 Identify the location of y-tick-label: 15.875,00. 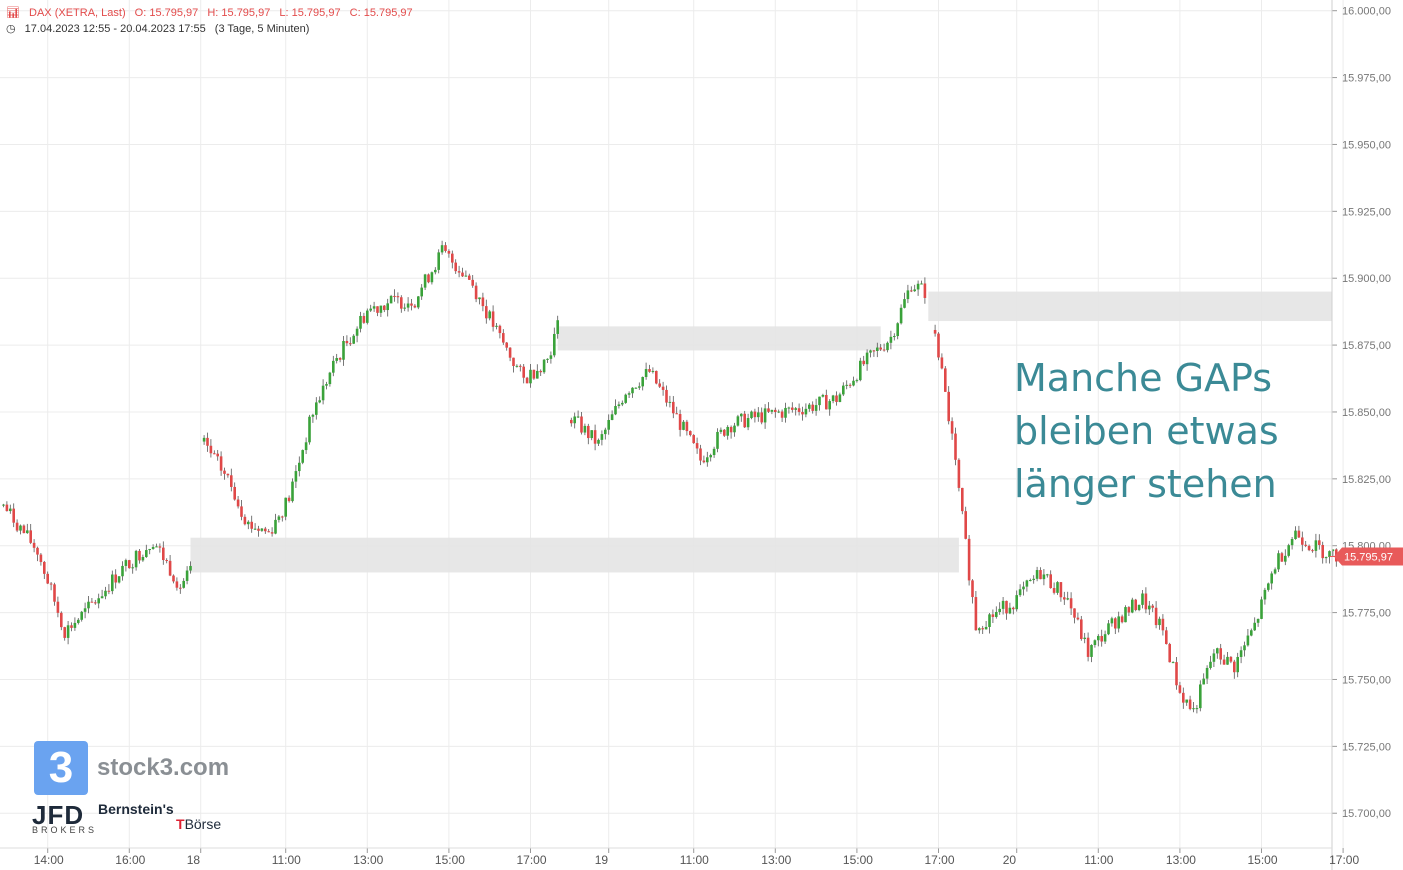
(1366, 346).